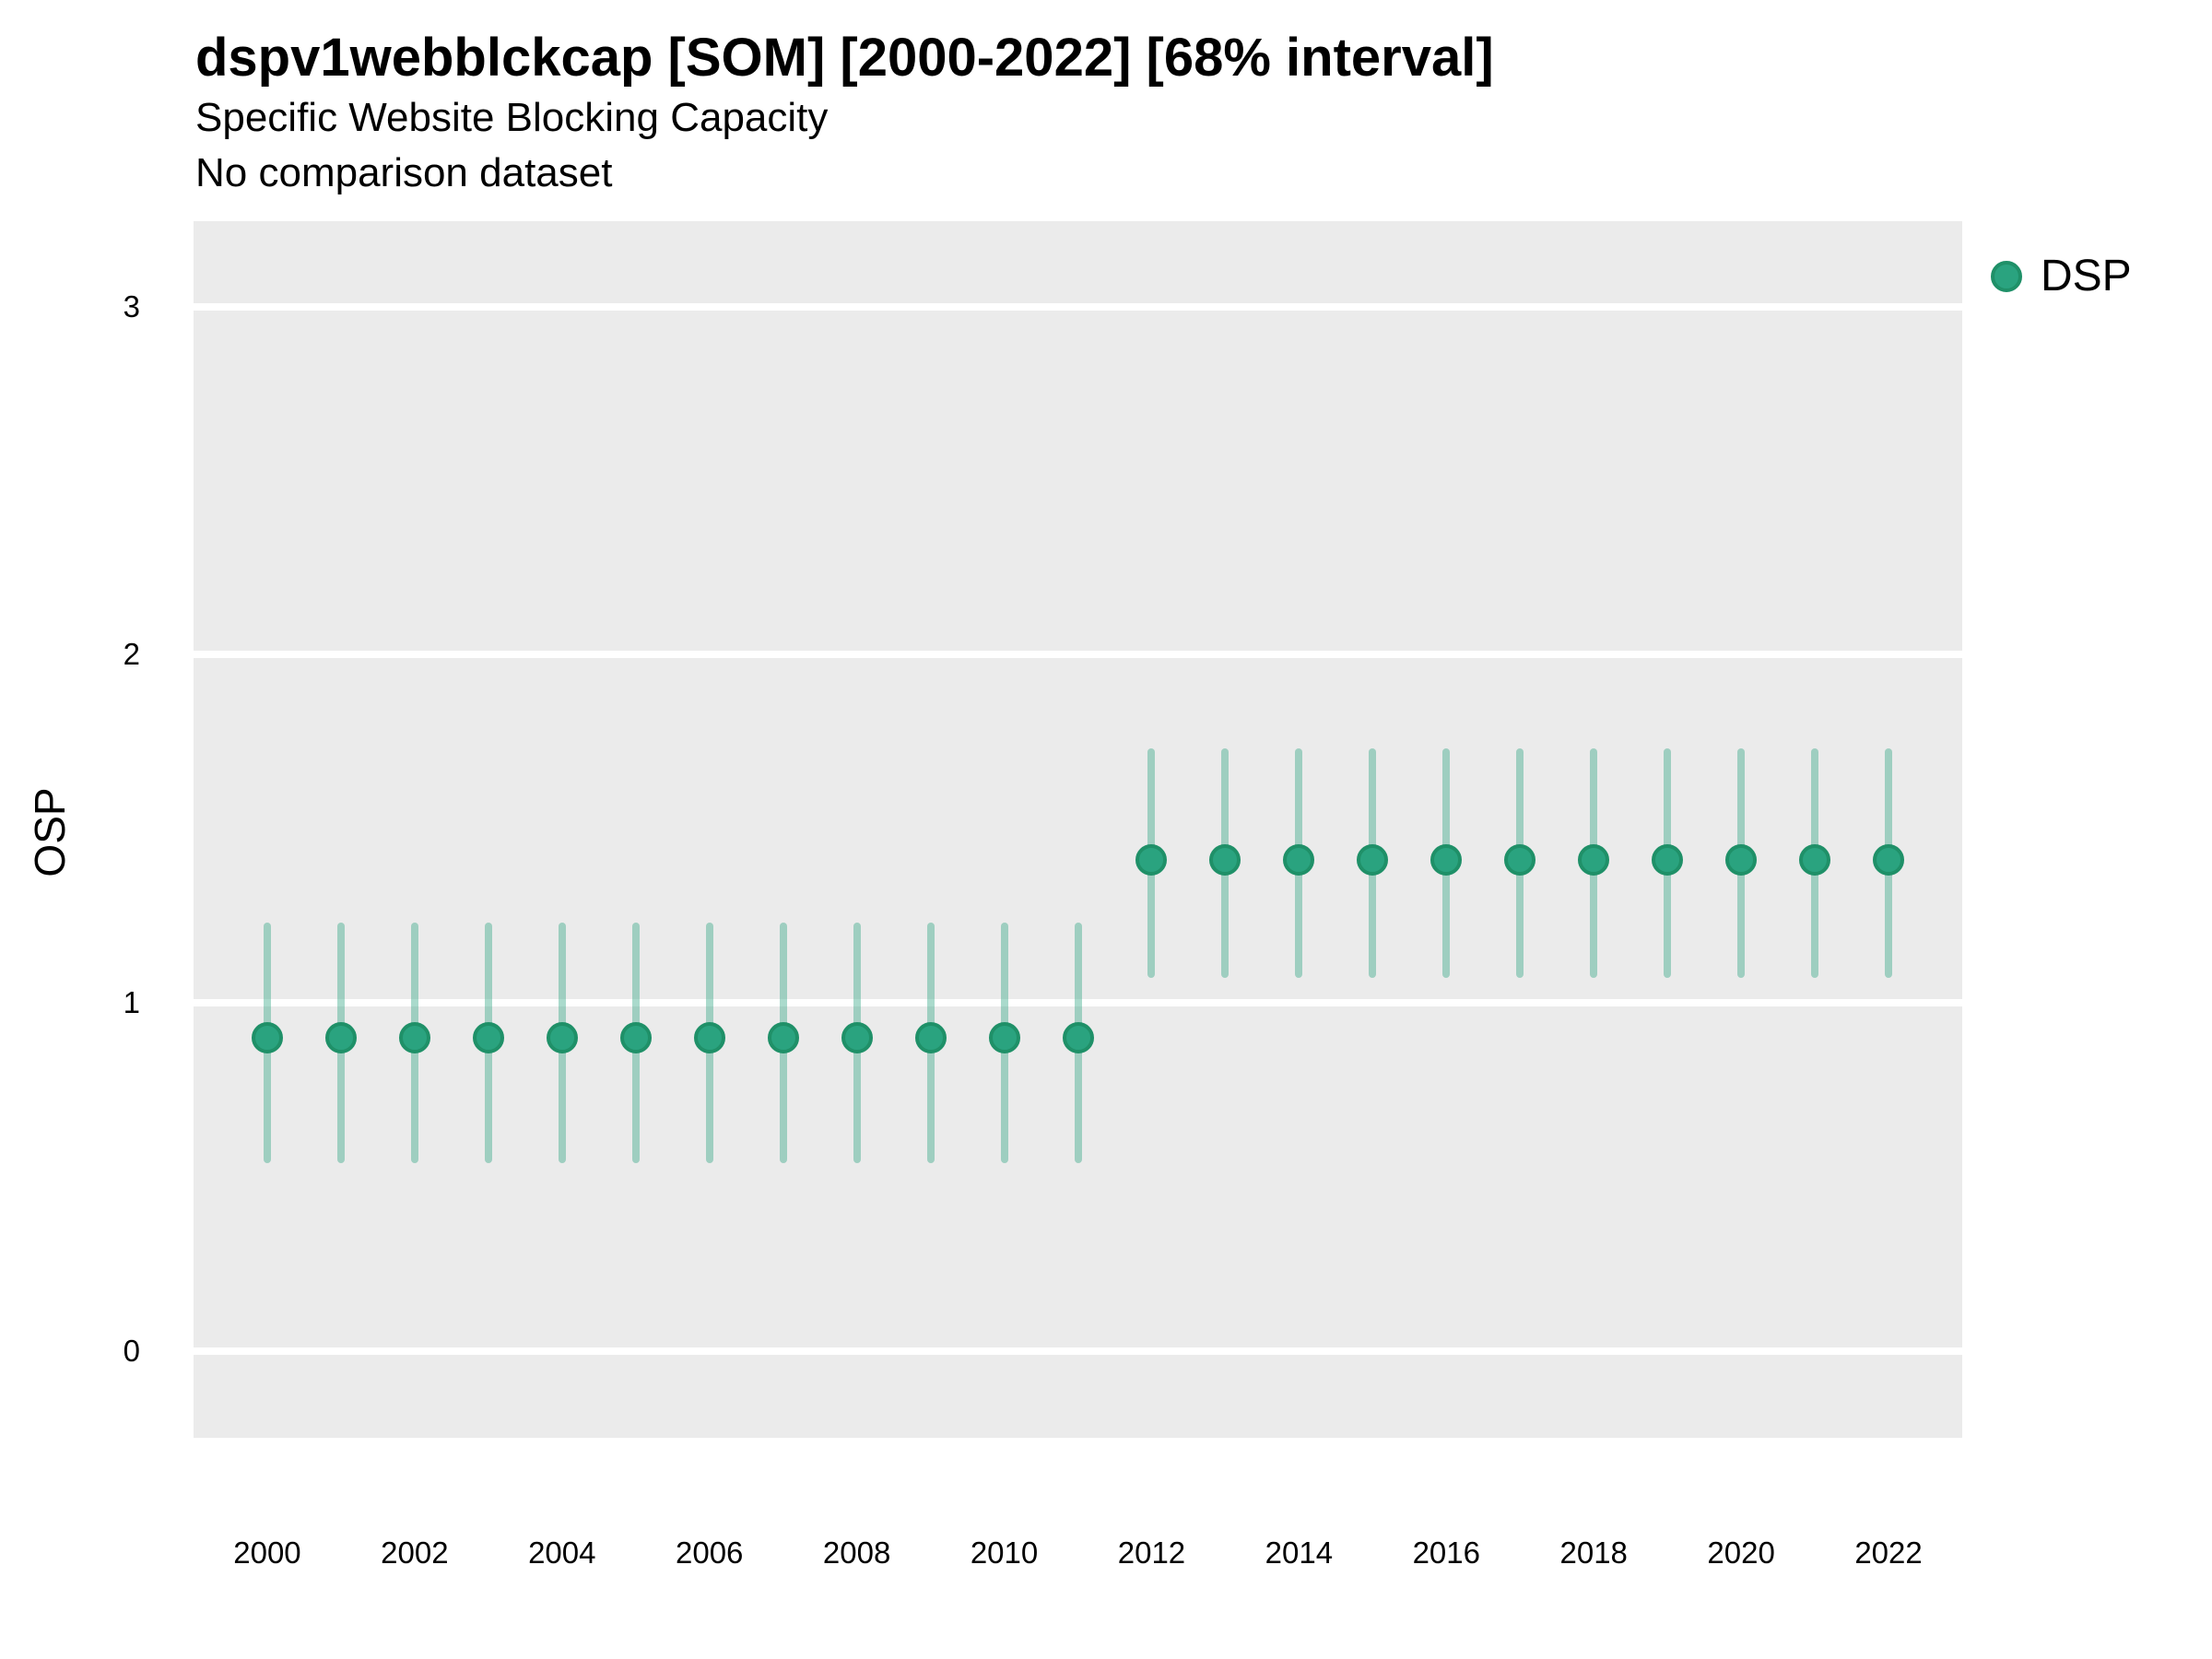 The width and height of the screenshot is (2212, 1659). Describe the element at coordinates (1299, 1552) in the screenshot. I see `x-tick-label-2014: 2014` at that location.